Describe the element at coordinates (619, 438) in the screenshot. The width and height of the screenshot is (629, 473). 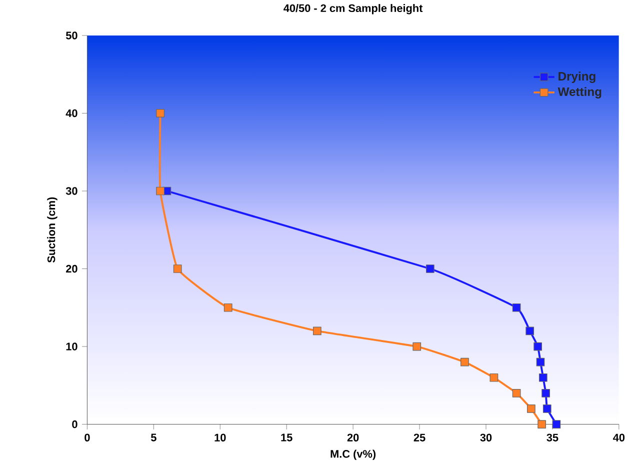
I see `x-tick-label: 40` at that location.